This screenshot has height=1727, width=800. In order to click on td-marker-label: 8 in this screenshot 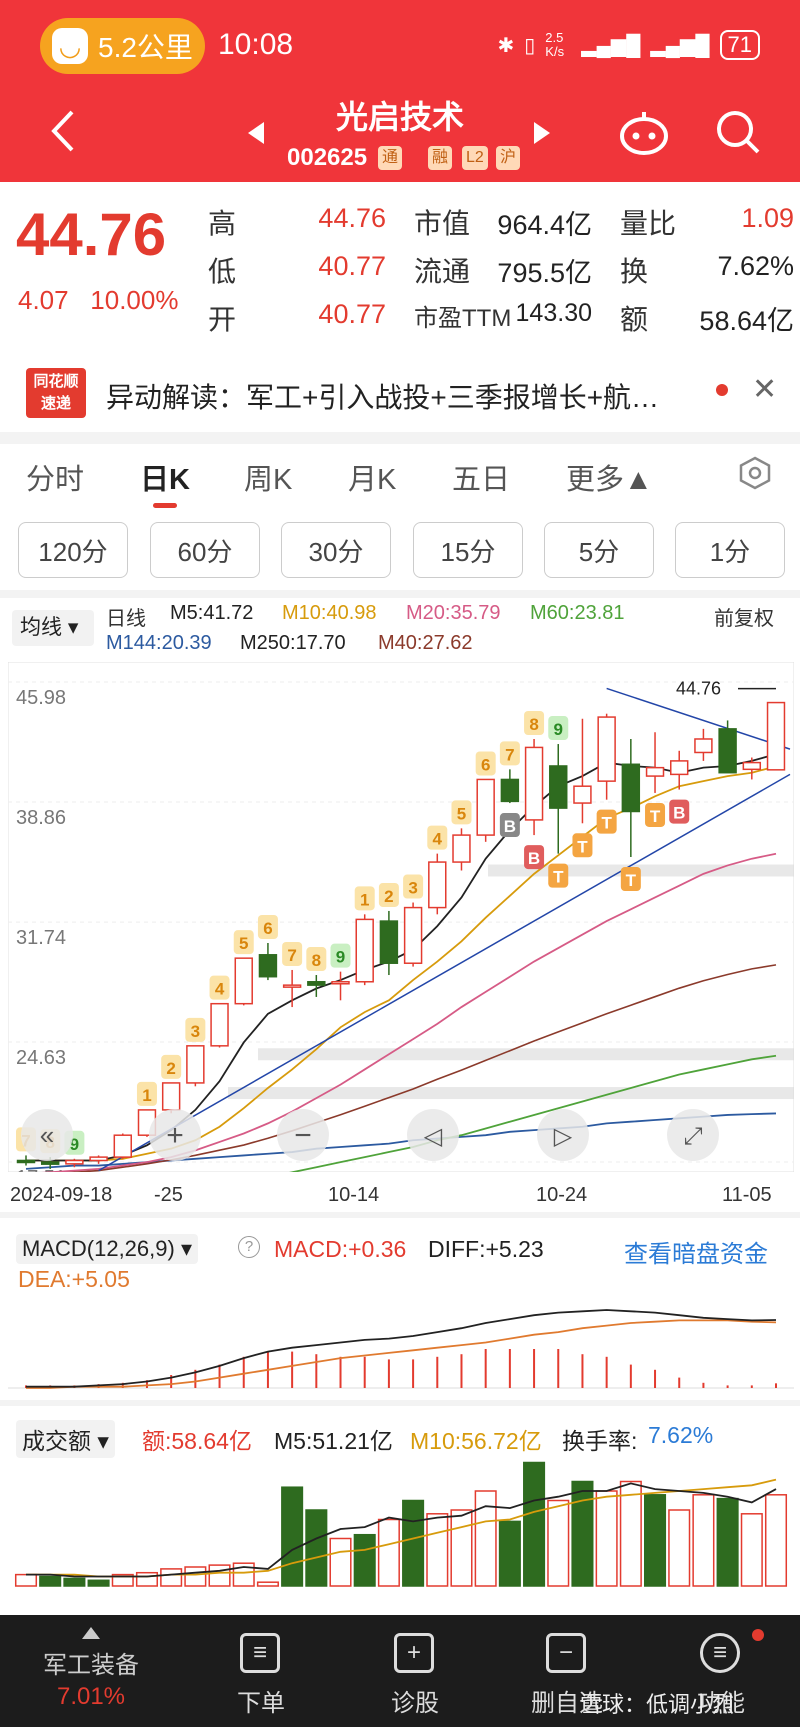, I will do `click(533, 724)`.